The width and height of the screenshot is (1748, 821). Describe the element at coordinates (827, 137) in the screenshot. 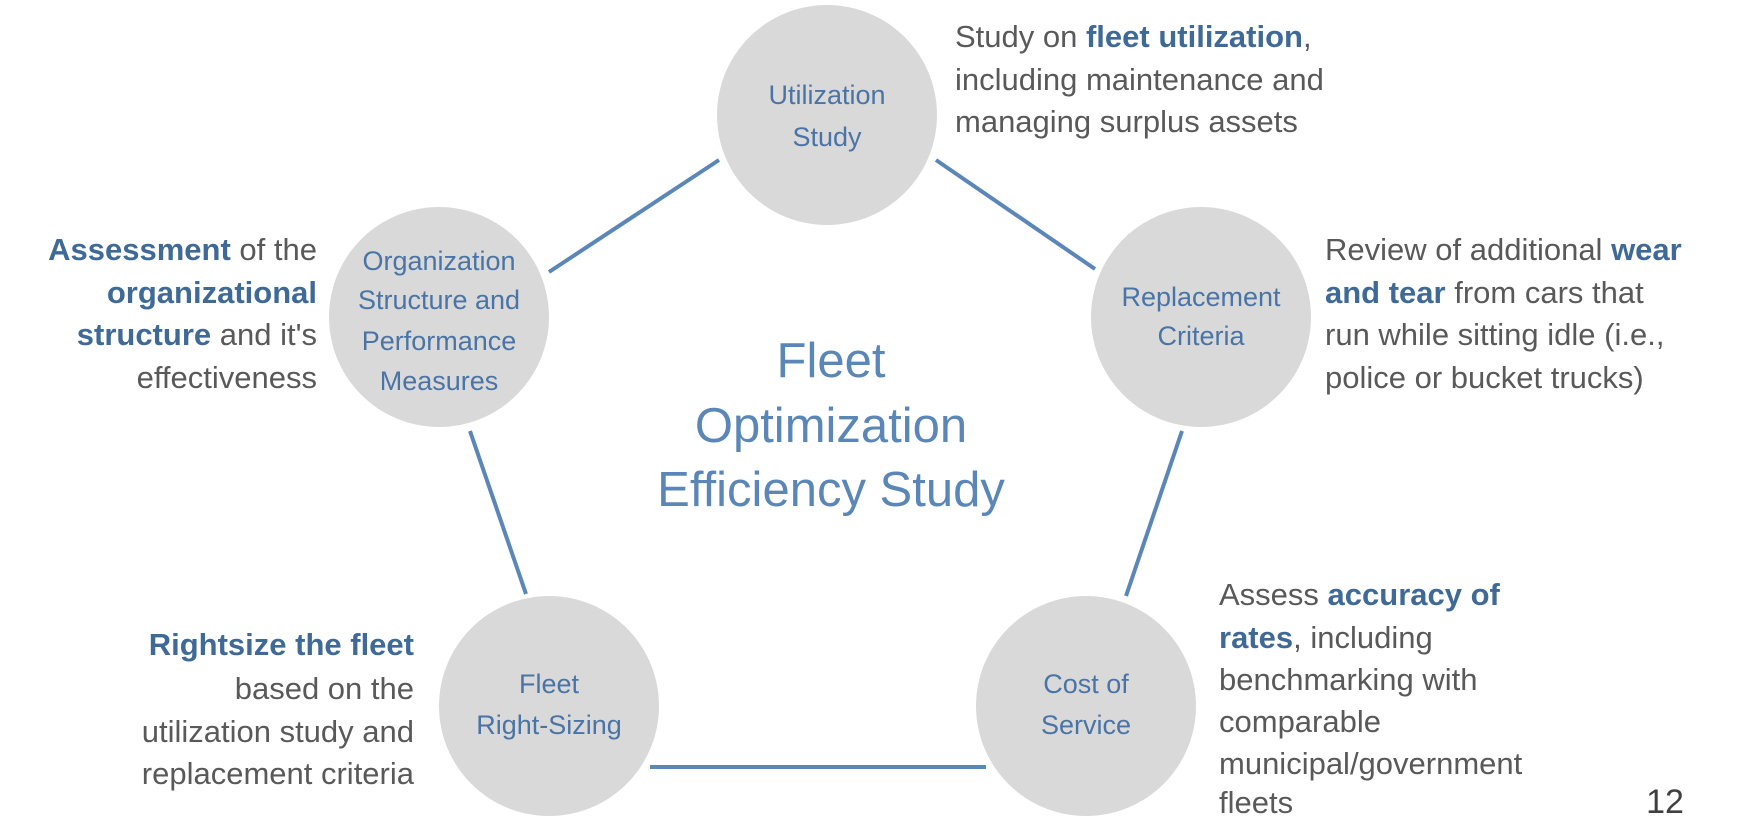

I see `node-label: Study` at that location.